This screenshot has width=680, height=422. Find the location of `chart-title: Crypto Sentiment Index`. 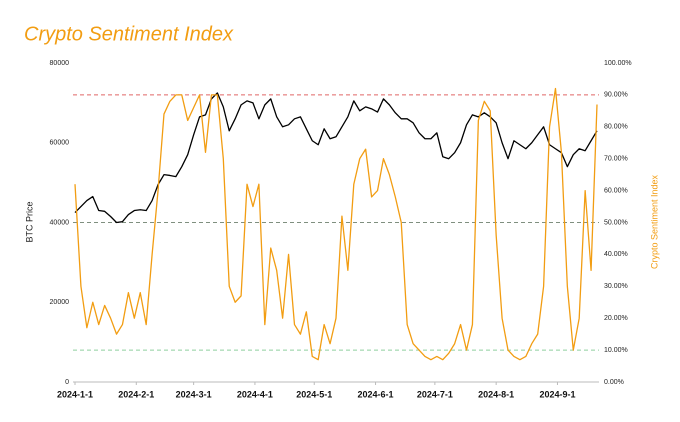

chart-title: Crypto Sentiment Index is located at coordinates (129, 34).